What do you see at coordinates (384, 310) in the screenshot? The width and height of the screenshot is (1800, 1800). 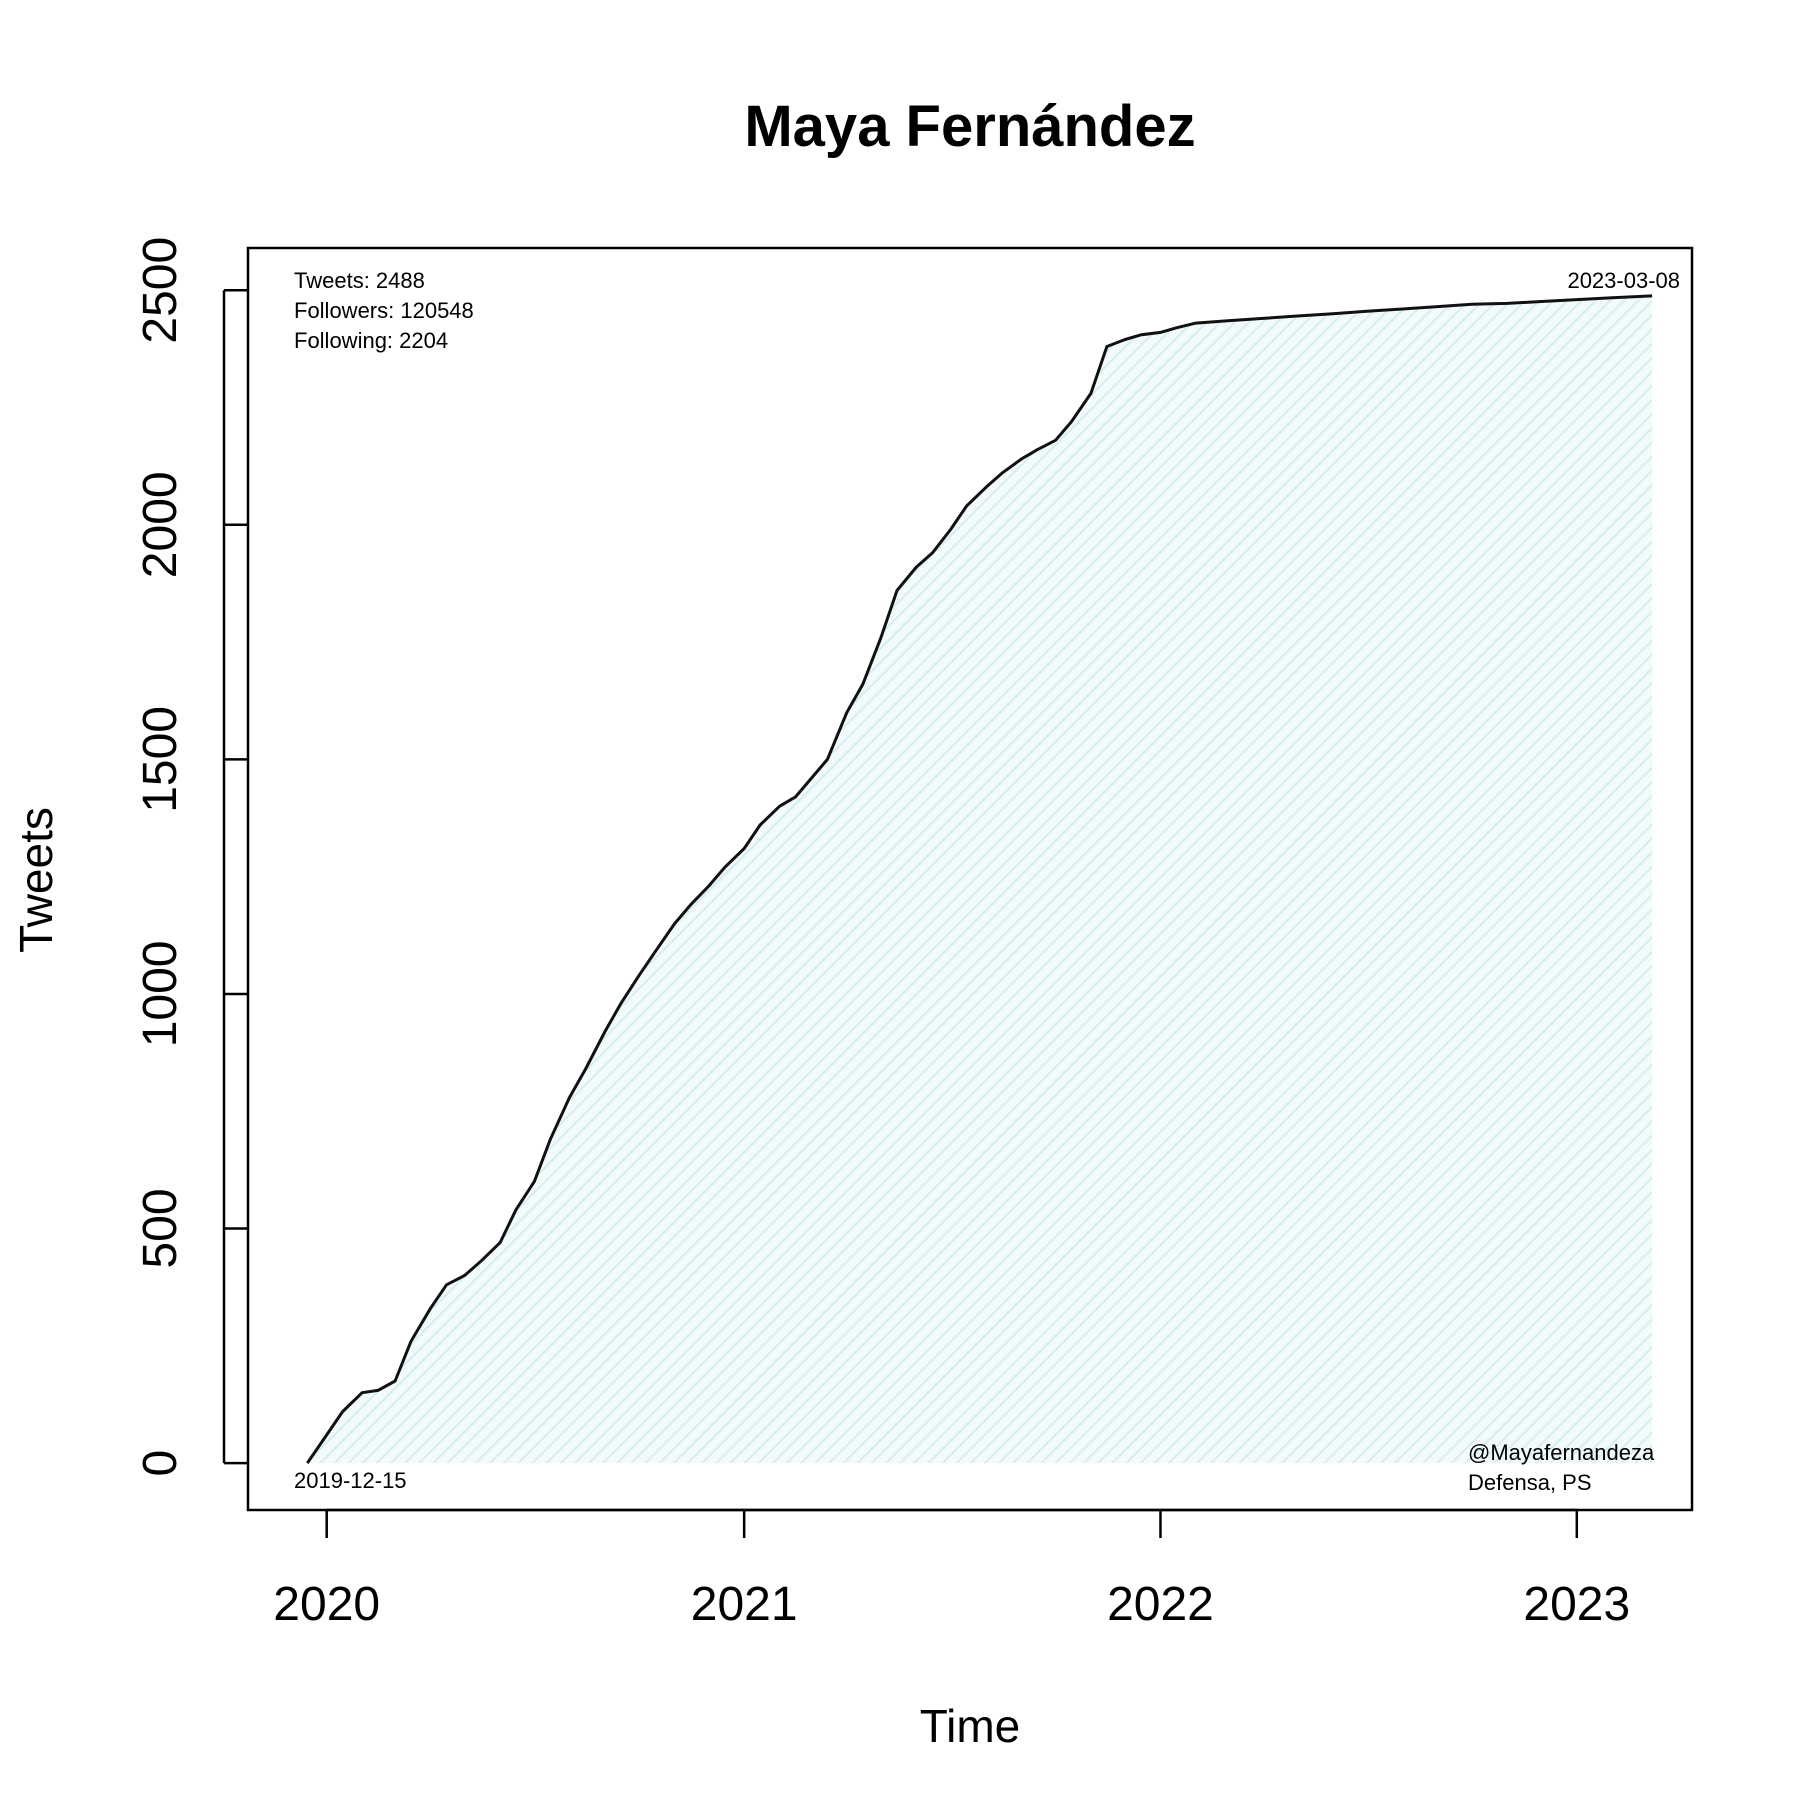 I see `stat-followers: Followers: 120548` at bounding box center [384, 310].